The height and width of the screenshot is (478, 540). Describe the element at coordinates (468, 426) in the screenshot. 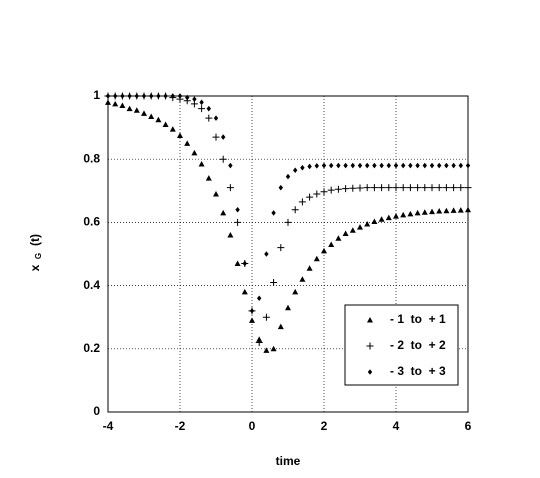

I see `x-tick-label: 6` at that location.